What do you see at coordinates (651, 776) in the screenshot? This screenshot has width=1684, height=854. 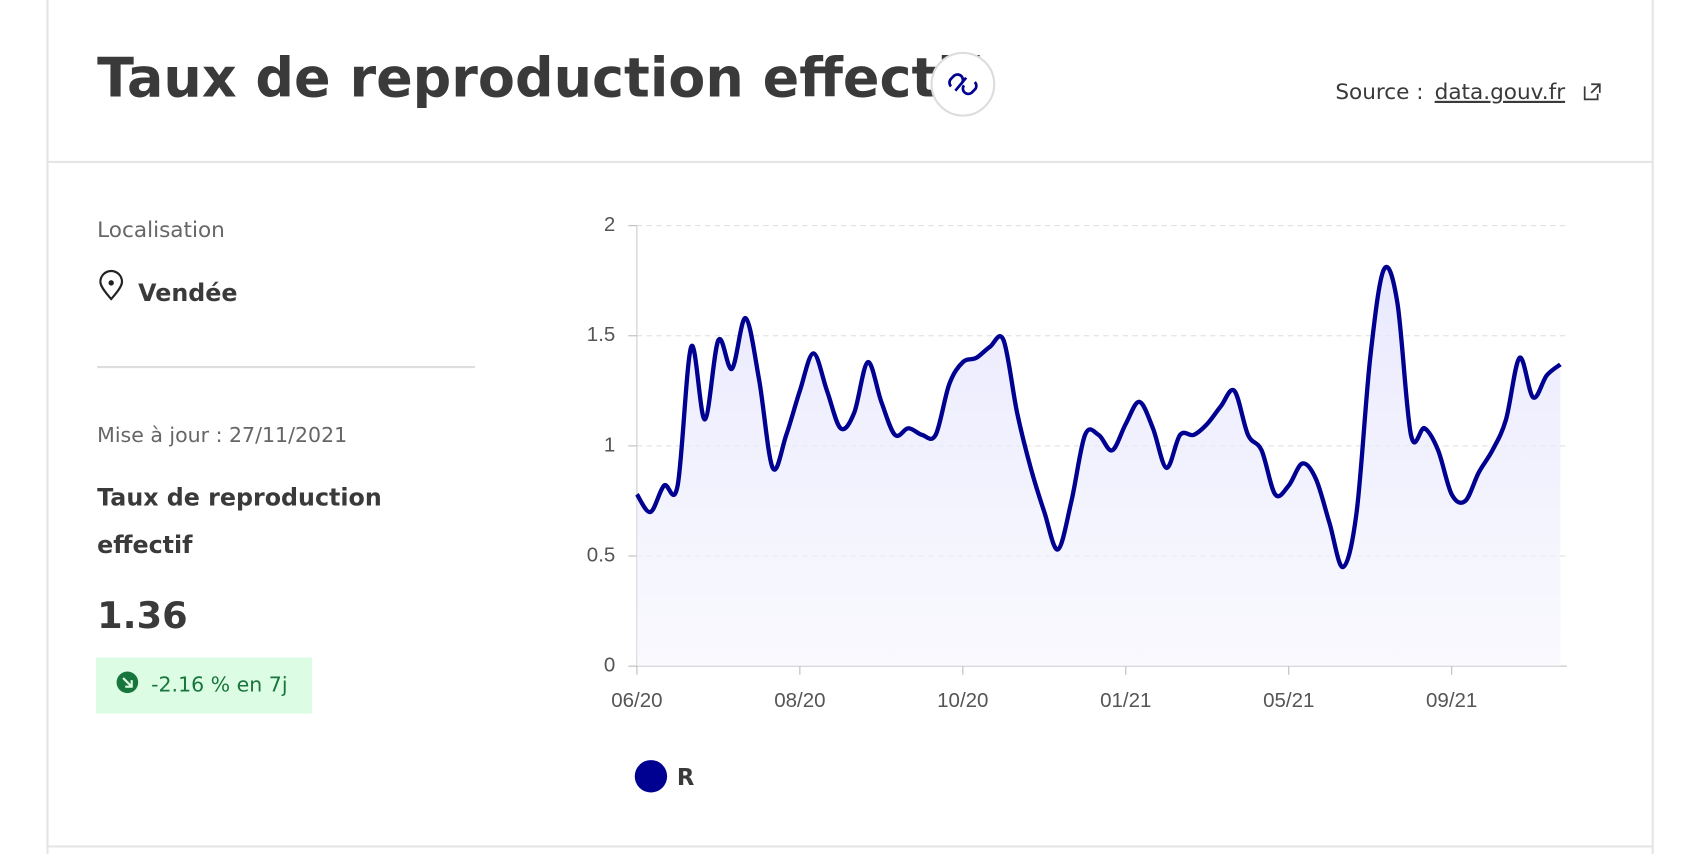 I see `legend-swatch` at bounding box center [651, 776].